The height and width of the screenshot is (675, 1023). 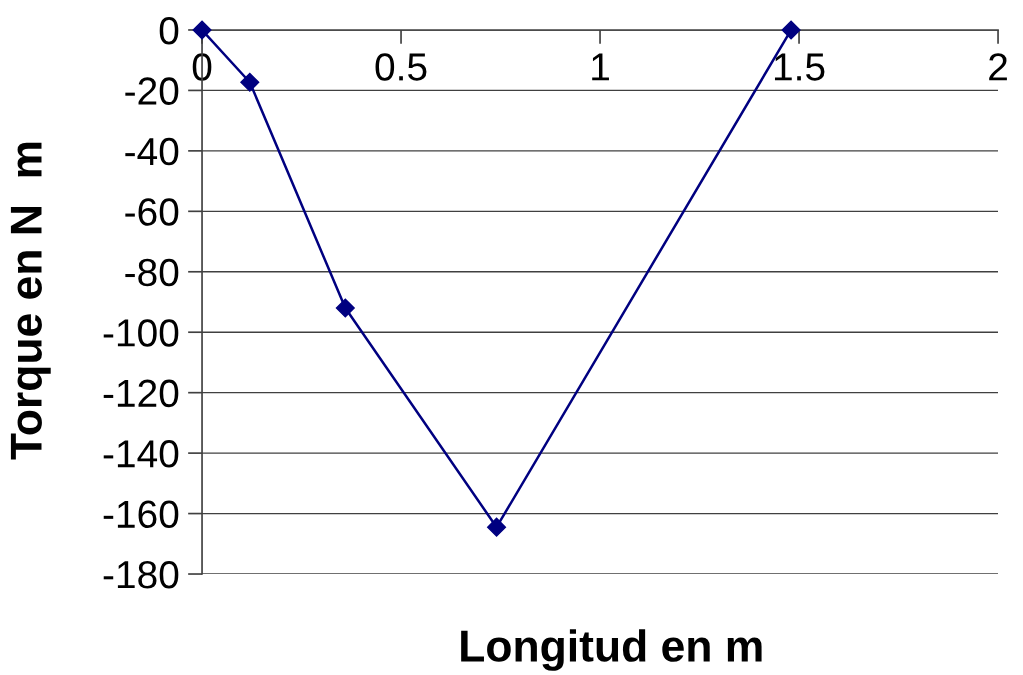 I want to click on x-axis-title: Longitud en m, so click(x=611, y=650).